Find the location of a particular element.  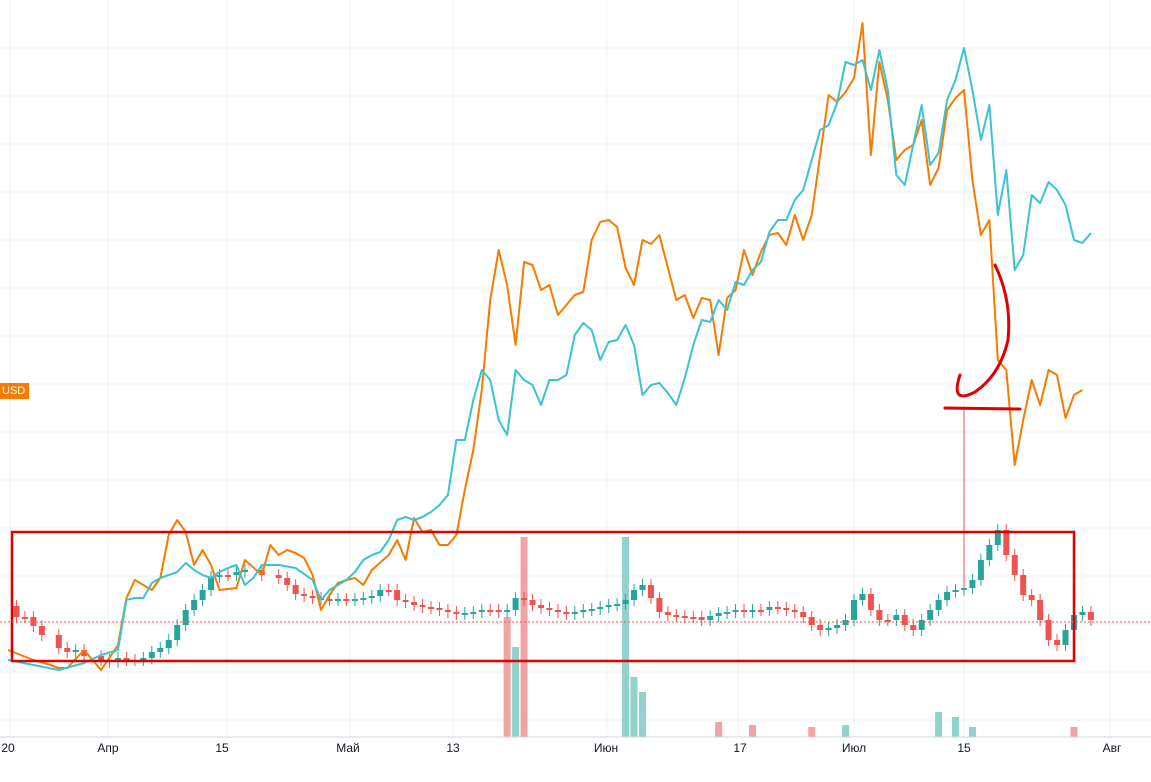

freehand-underline is located at coordinates (982, 408).